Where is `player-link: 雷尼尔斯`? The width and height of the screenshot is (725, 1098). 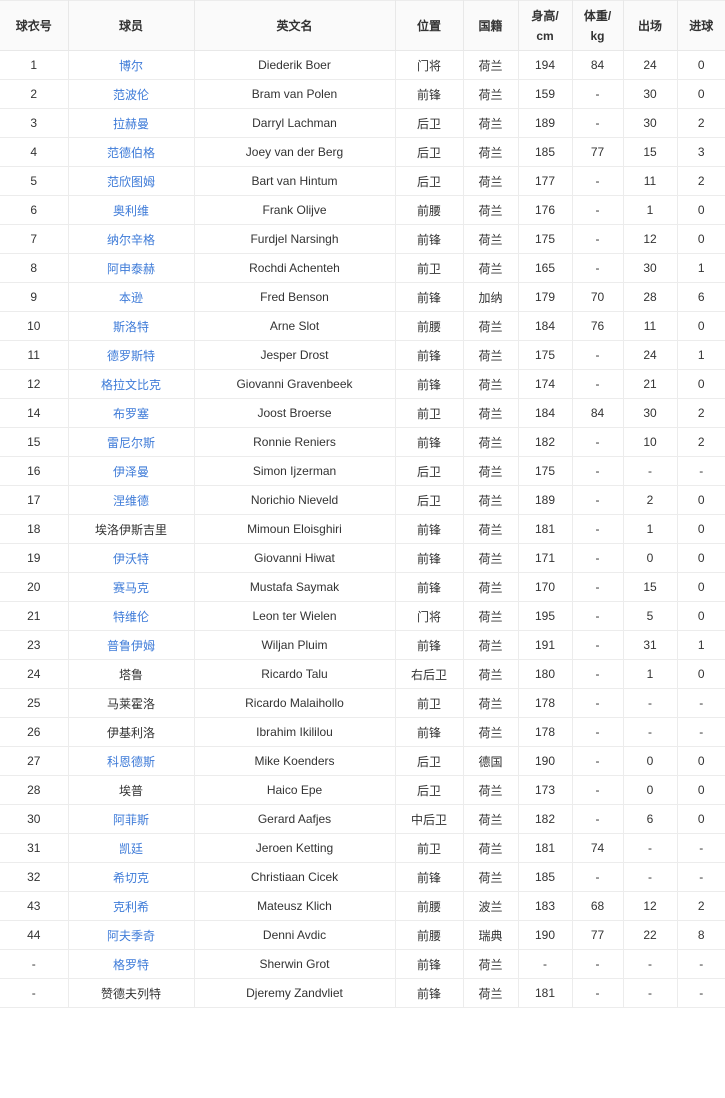
player-link: 雷尼尔斯 is located at coordinates (130, 442).